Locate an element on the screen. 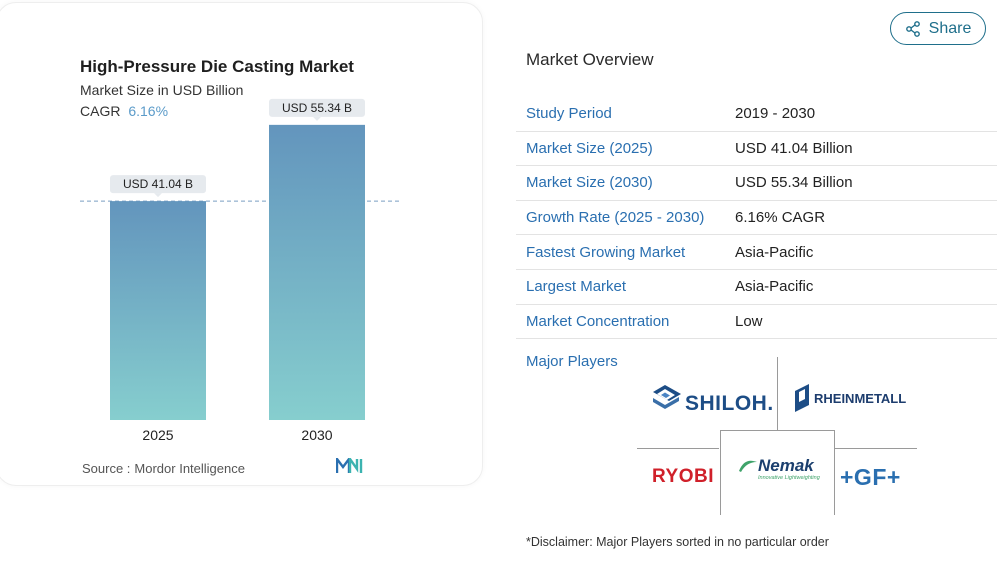 The image size is (997, 577). source-label: Source : is located at coordinates (106, 468).